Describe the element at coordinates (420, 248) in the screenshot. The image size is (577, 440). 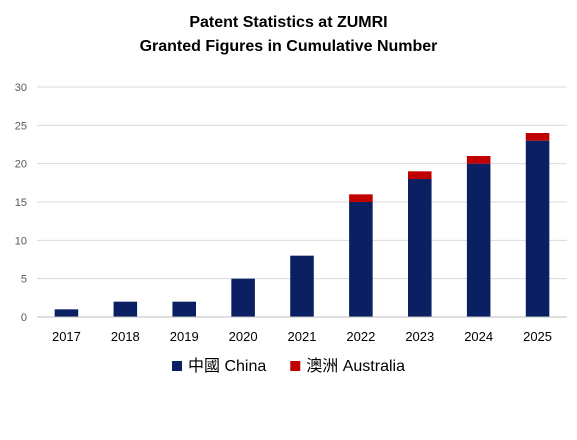
I see `bar-china-2023` at that location.